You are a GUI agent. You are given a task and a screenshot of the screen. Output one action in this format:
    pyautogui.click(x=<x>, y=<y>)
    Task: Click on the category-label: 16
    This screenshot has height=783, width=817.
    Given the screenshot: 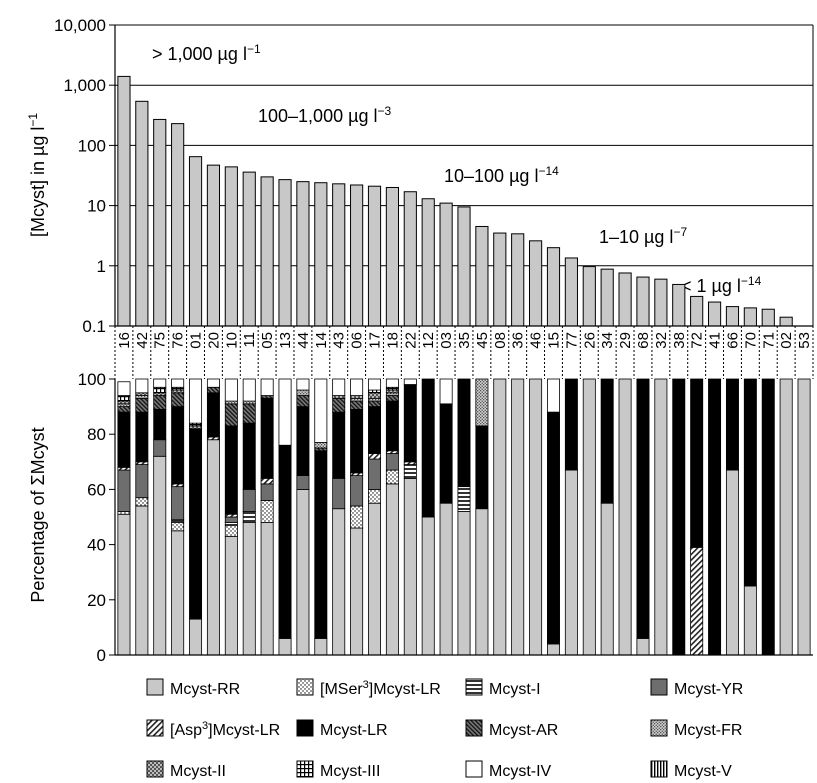 What is the action you would take?
    pyautogui.click(x=124, y=340)
    